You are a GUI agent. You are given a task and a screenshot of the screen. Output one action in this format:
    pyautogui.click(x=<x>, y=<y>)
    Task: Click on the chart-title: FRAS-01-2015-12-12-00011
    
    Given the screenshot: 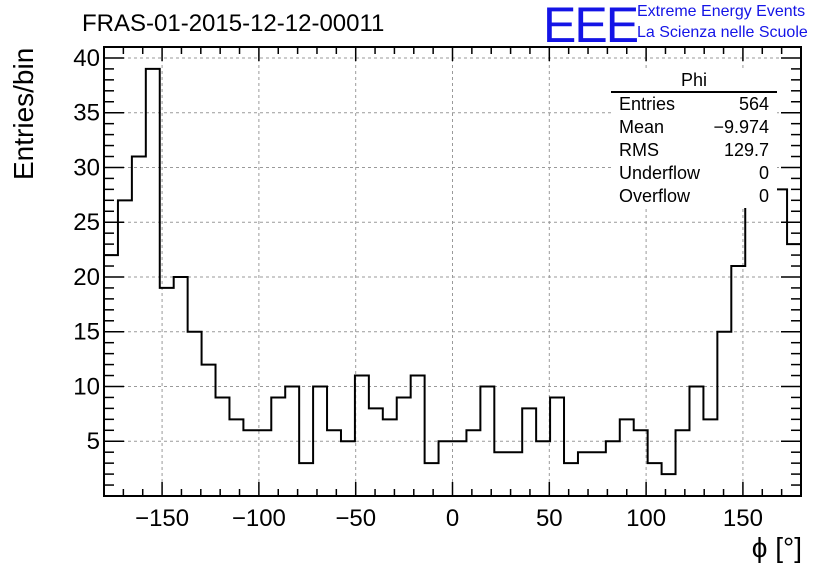 What is the action you would take?
    pyautogui.click(x=233, y=23)
    